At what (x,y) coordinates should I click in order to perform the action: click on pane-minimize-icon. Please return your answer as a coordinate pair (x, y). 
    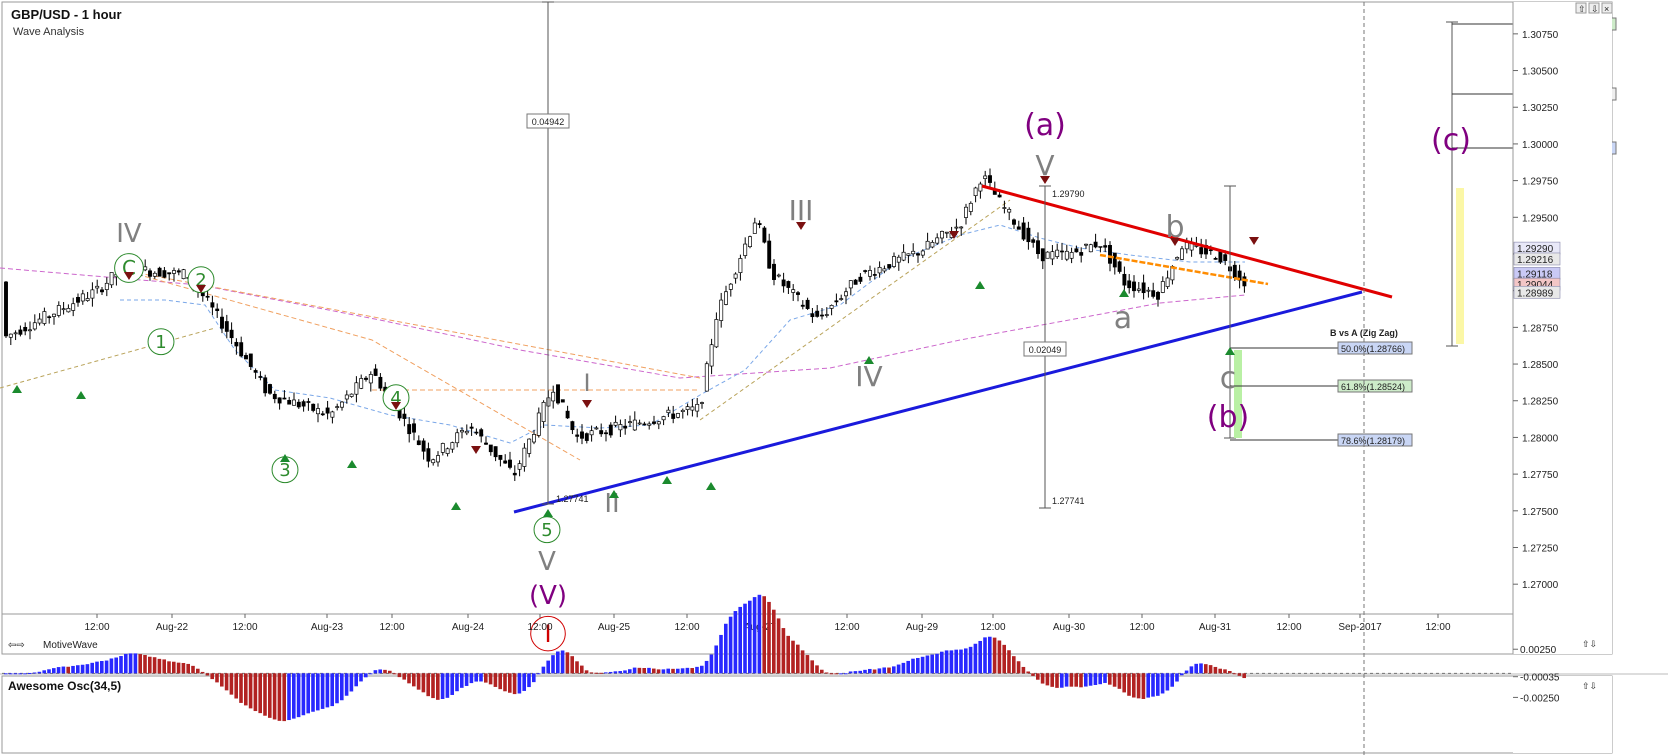
    Looking at the image, I should click on (1594, 8).